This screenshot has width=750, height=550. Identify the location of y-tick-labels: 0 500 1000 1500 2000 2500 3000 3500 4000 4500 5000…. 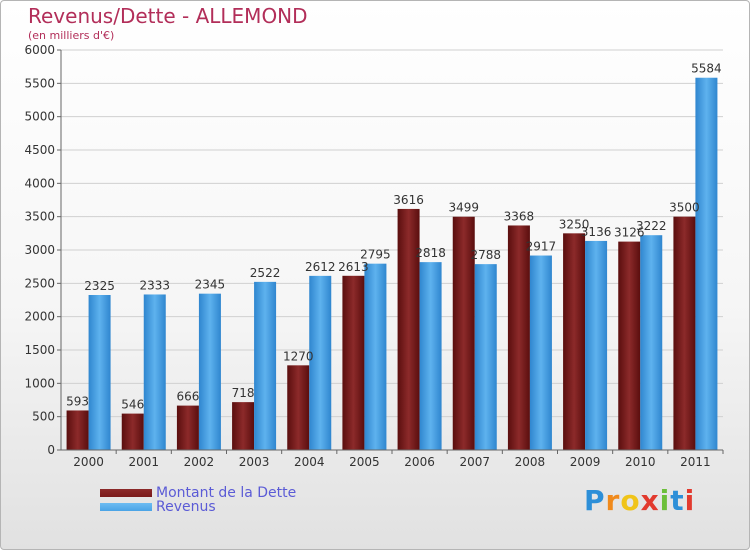
(39, 250).